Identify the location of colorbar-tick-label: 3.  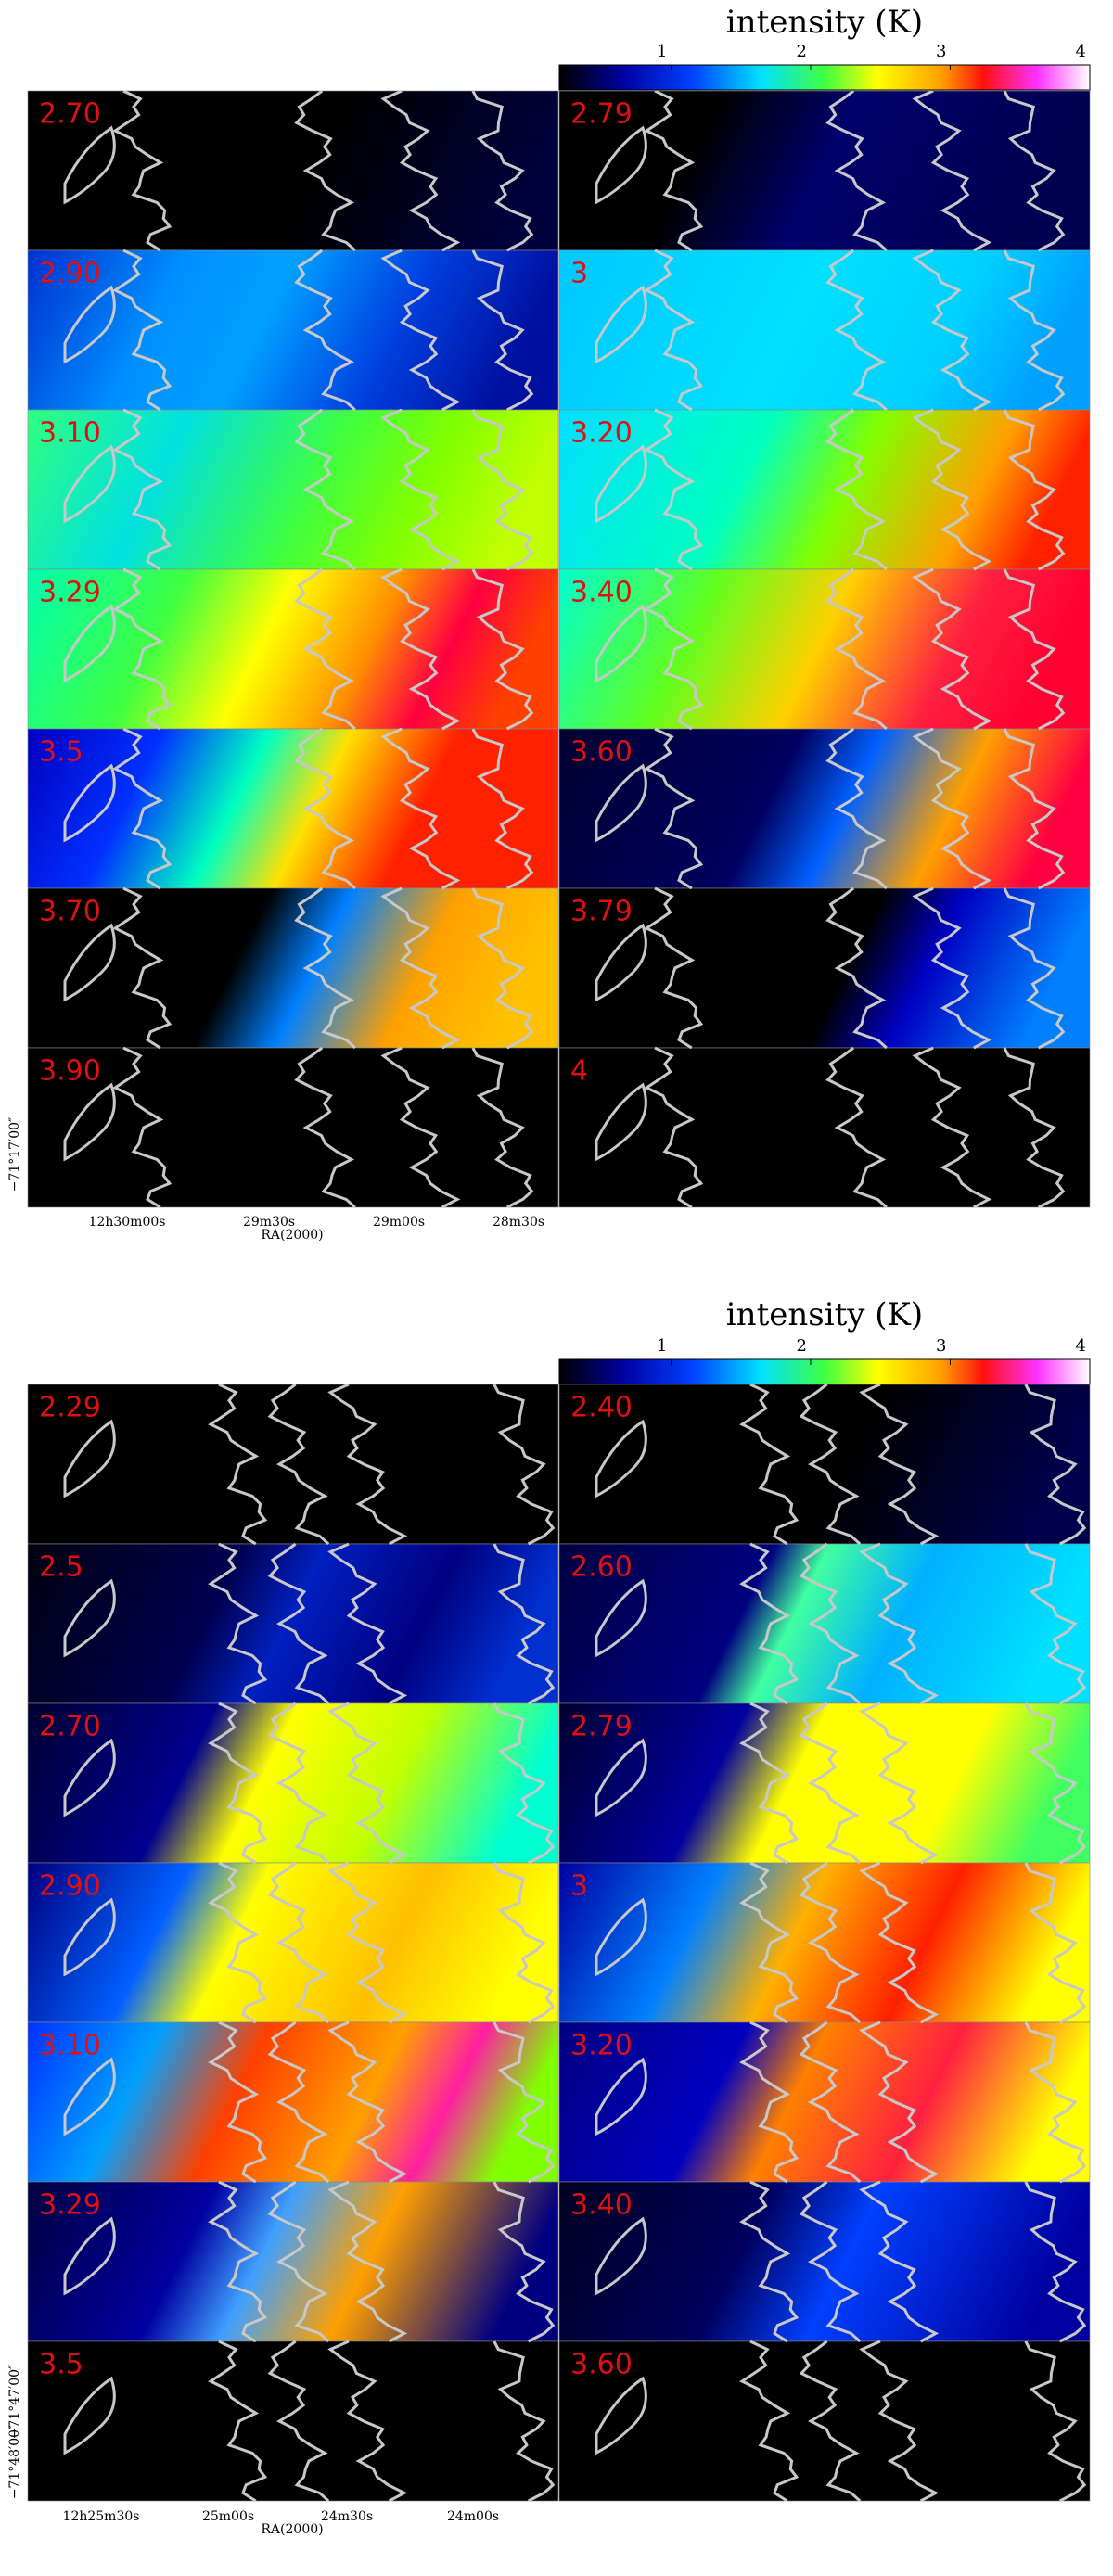
(941, 1346).